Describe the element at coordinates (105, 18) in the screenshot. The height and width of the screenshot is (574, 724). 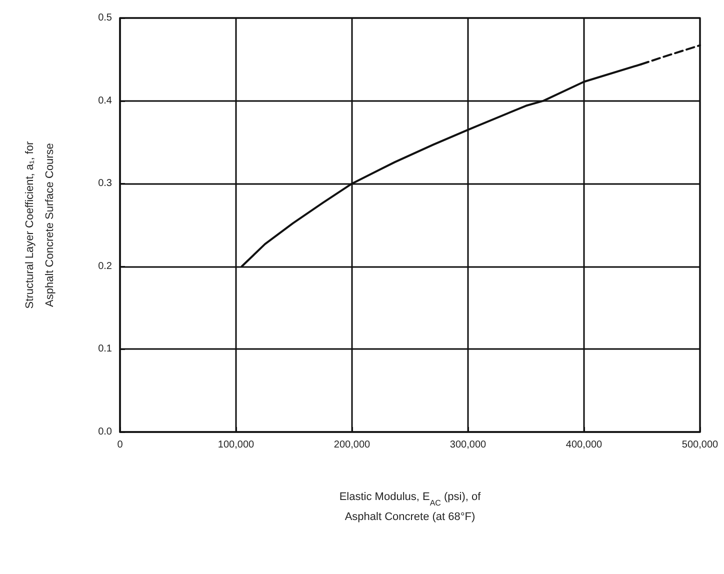
I see `y-tick-label: 0.5` at that location.